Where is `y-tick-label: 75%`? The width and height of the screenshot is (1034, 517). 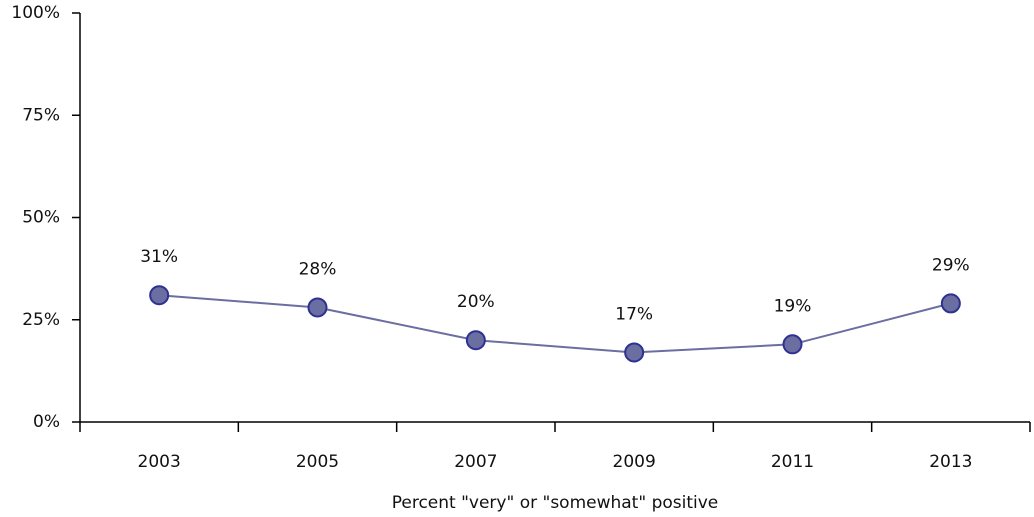 y-tick-label: 75% is located at coordinates (41, 115).